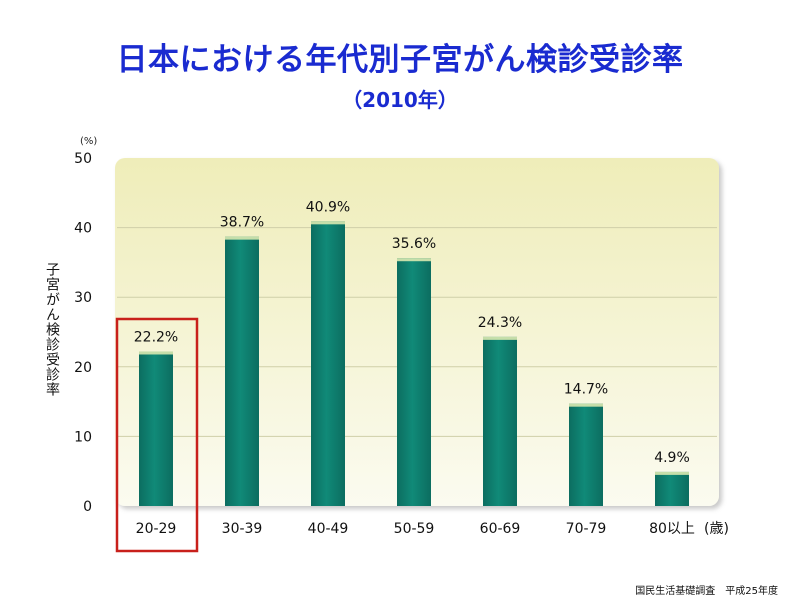 The image size is (800, 600). What do you see at coordinates (328, 207) in the screenshot?
I see `value-label-40-49: 40.9%` at bounding box center [328, 207].